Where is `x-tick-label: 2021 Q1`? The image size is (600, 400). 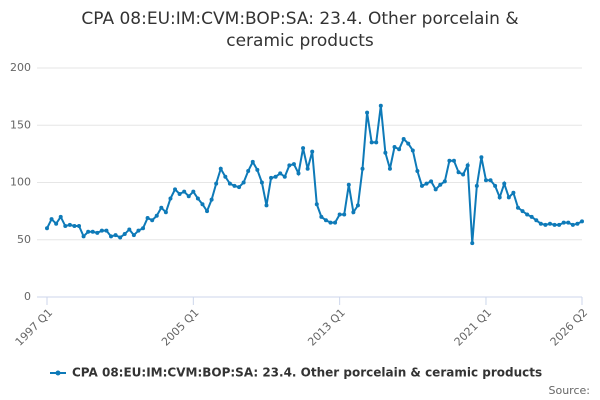
x-tick-label: 2021 Q1 is located at coordinates (473, 327).